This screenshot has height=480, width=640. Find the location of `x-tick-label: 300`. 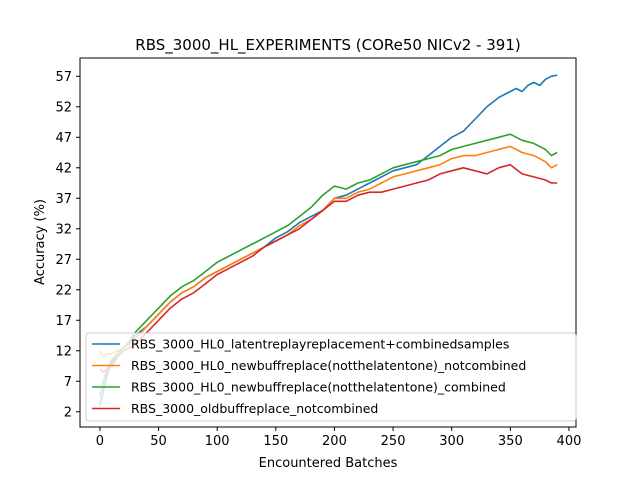

x-tick-label: 300 is located at coordinates (451, 441).